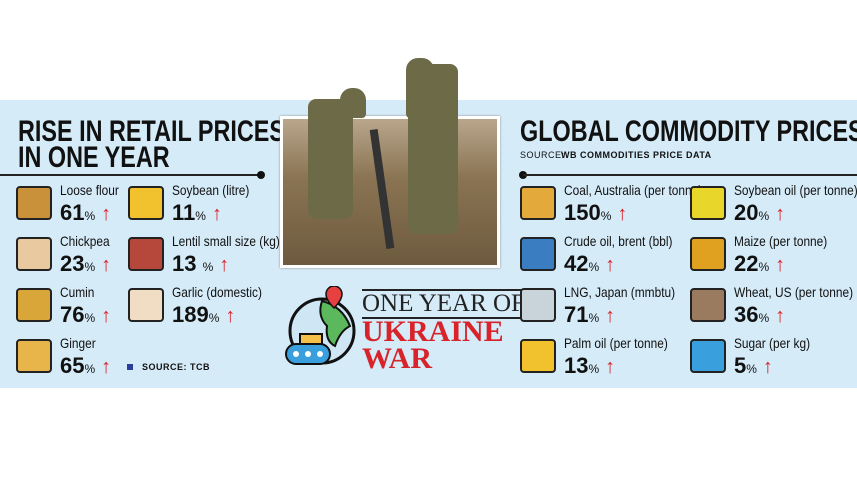  I want to click on item-percent: 22, so click(746, 263).